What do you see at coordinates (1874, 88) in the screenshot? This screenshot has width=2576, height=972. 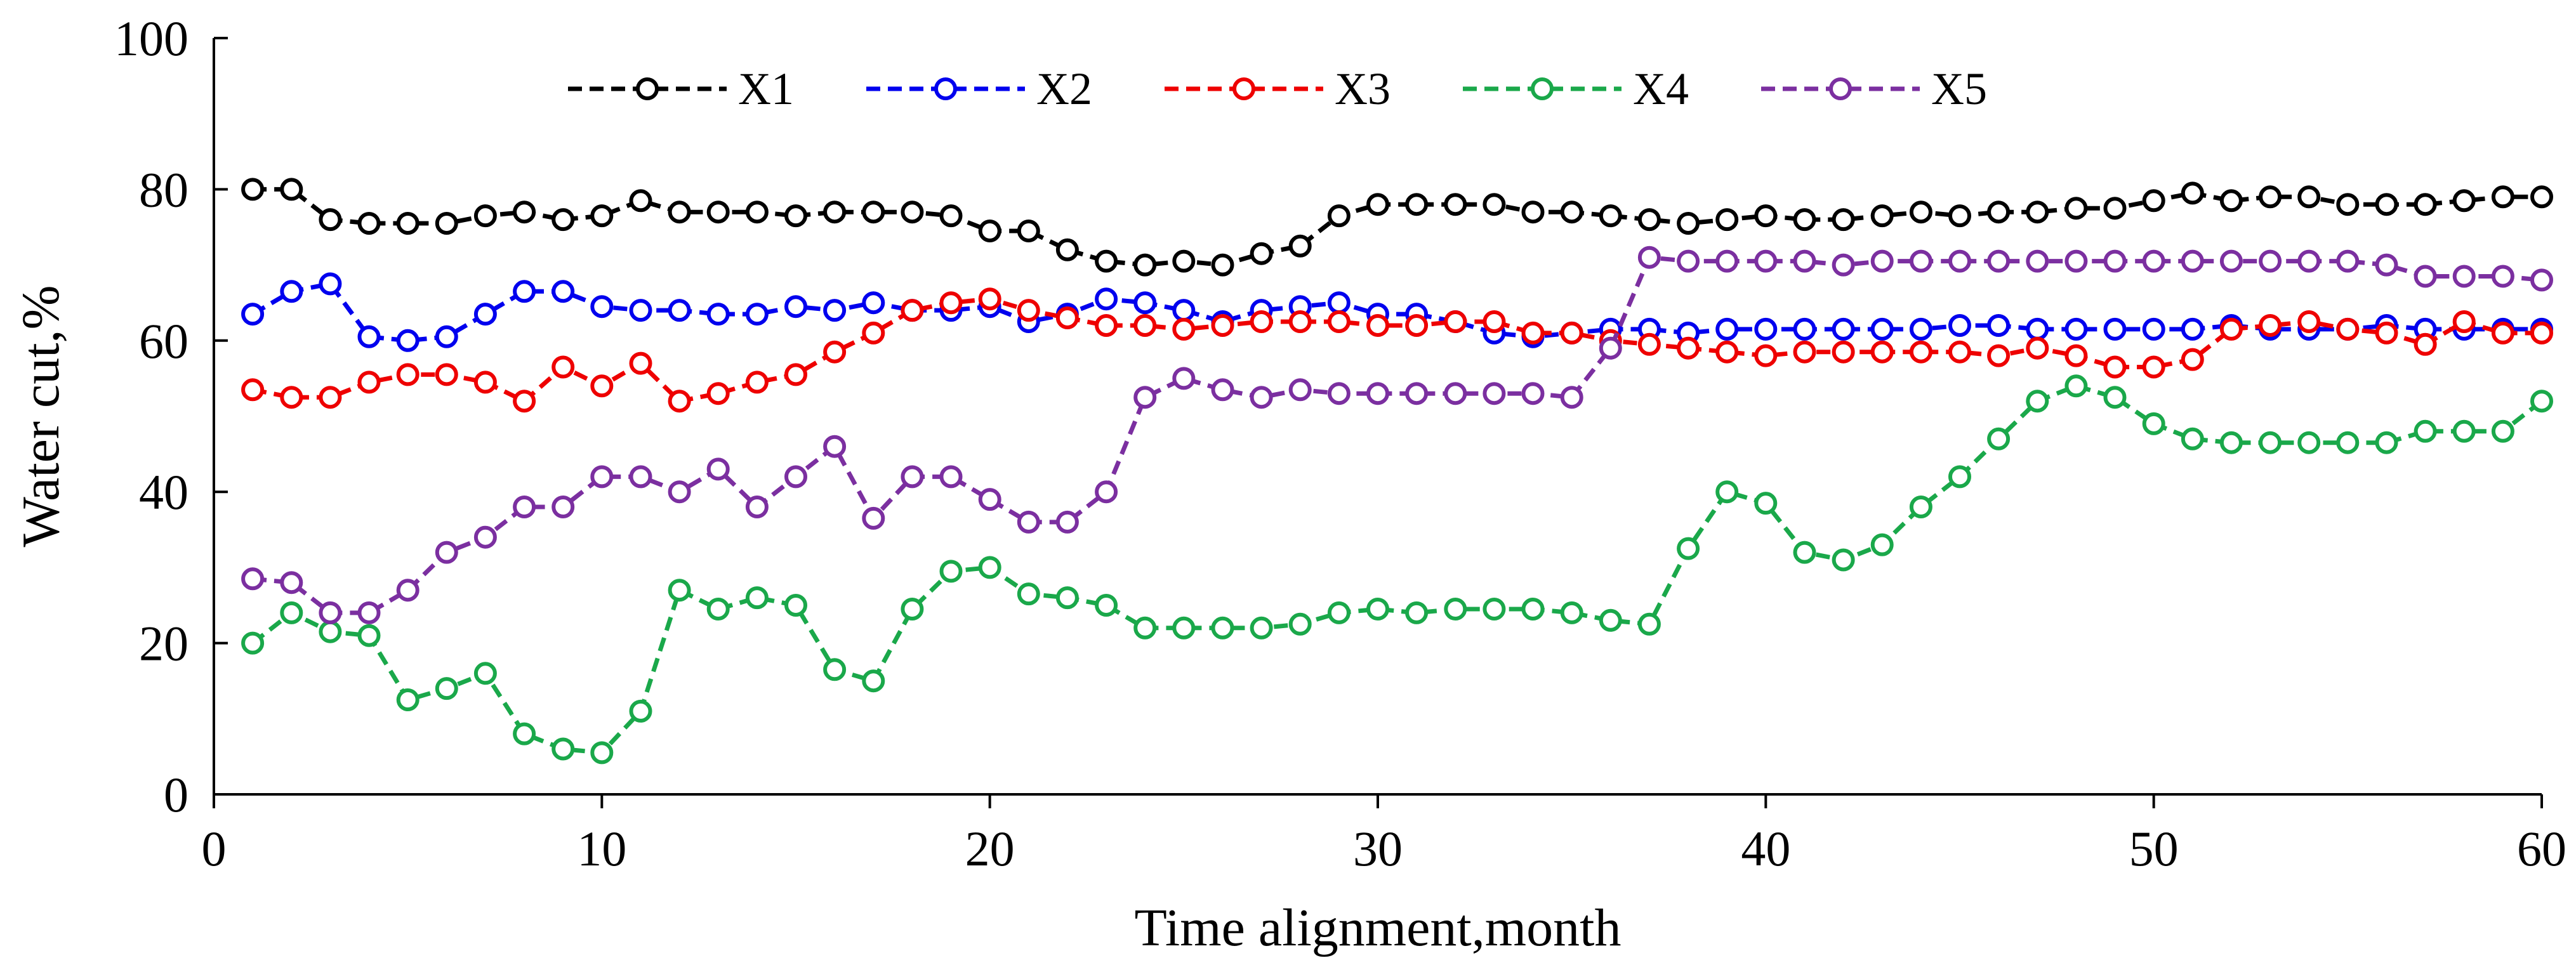 I see `legend-item-x5: X5` at bounding box center [1874, 88].